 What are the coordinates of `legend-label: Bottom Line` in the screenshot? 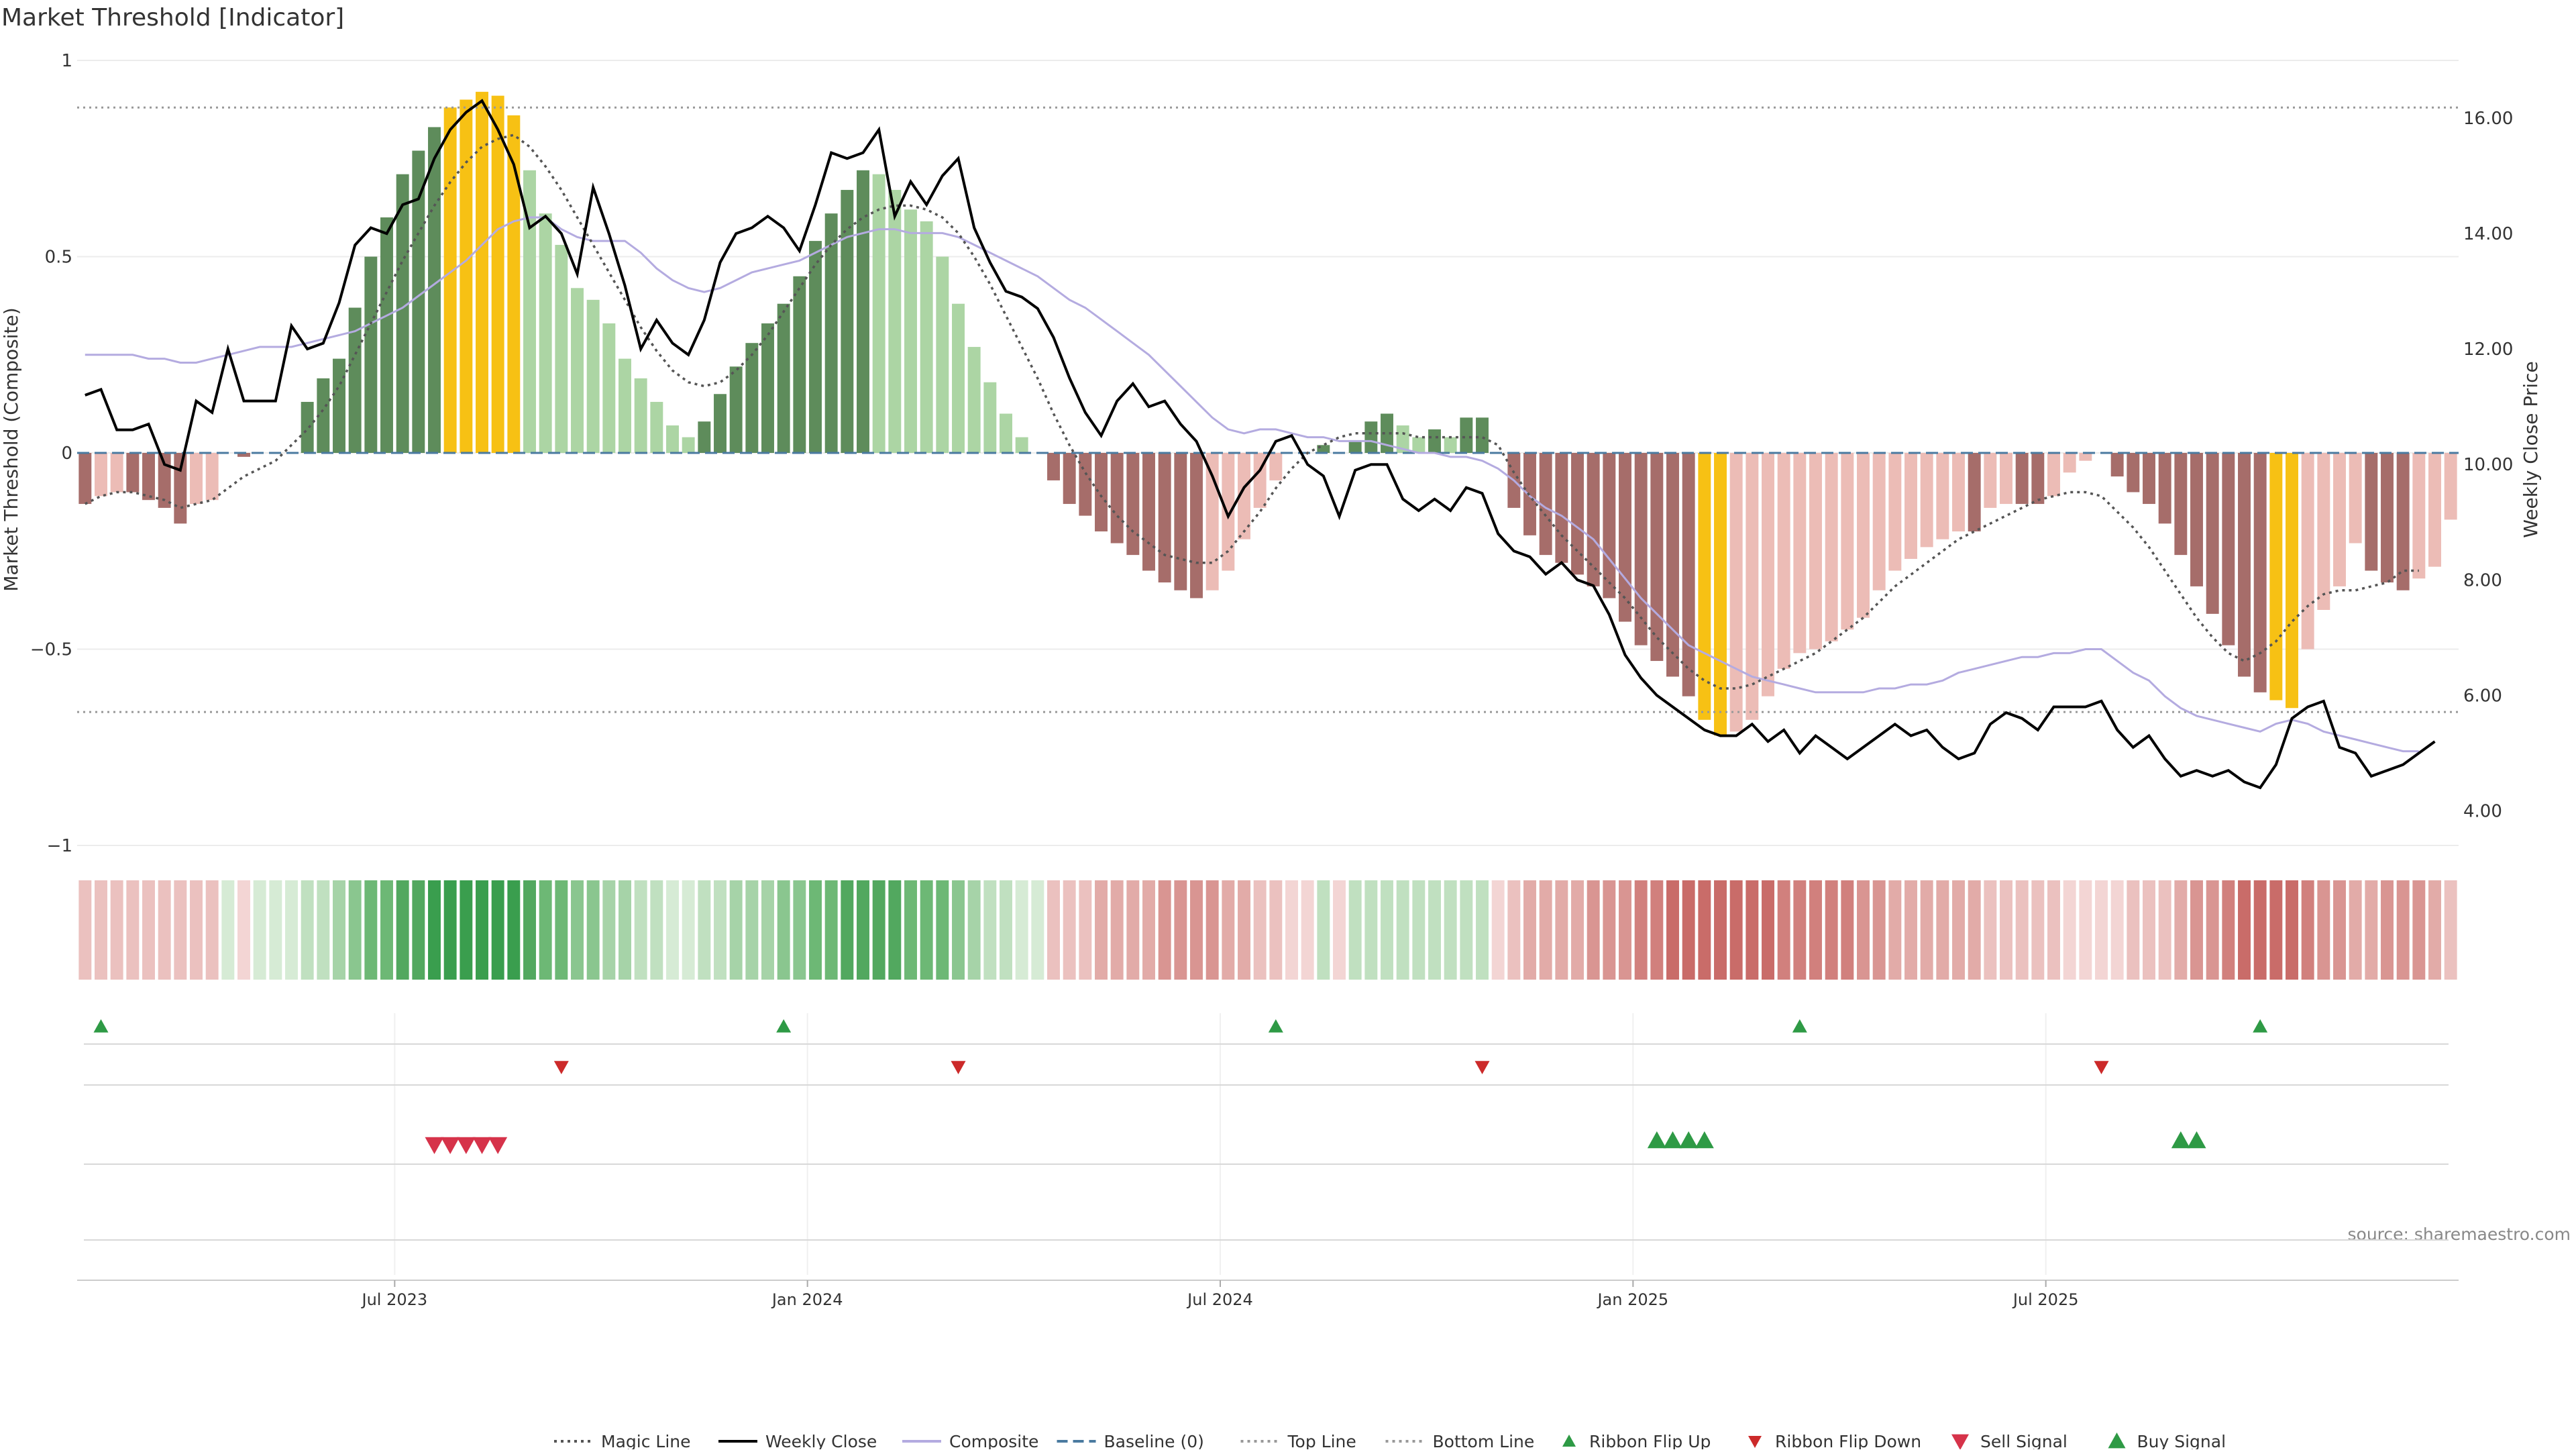 It's located at (1484, 1440).